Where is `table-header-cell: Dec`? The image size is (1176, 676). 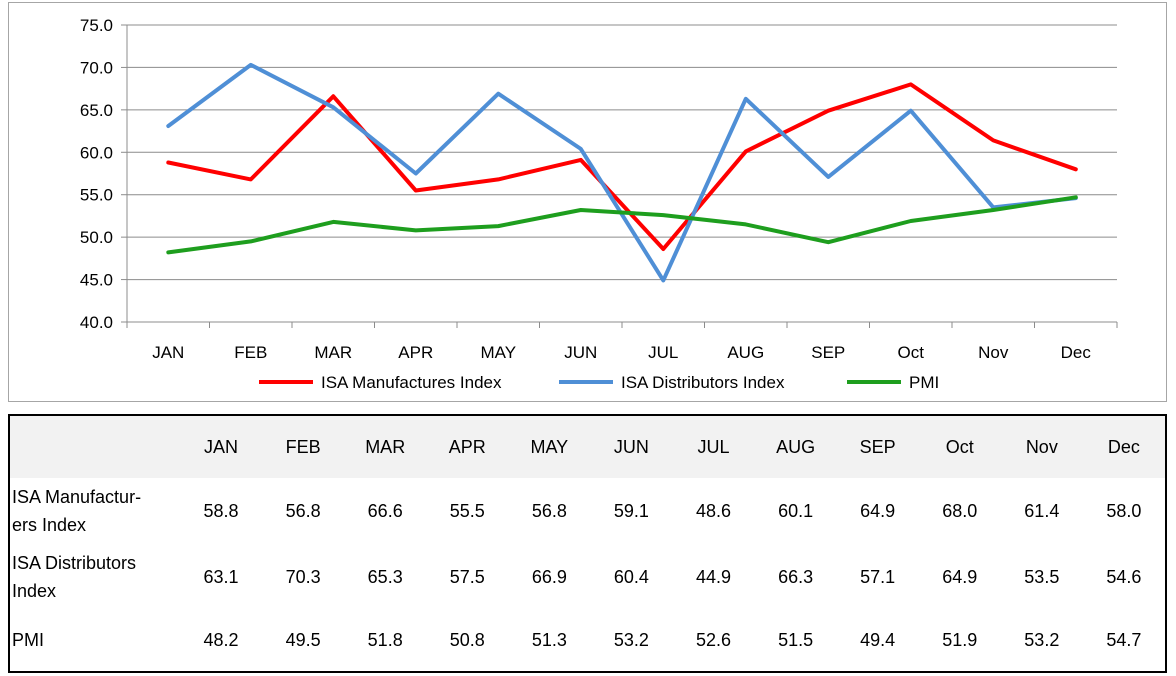 table-header-cell: Dec is located at coordinates (1123, 446).